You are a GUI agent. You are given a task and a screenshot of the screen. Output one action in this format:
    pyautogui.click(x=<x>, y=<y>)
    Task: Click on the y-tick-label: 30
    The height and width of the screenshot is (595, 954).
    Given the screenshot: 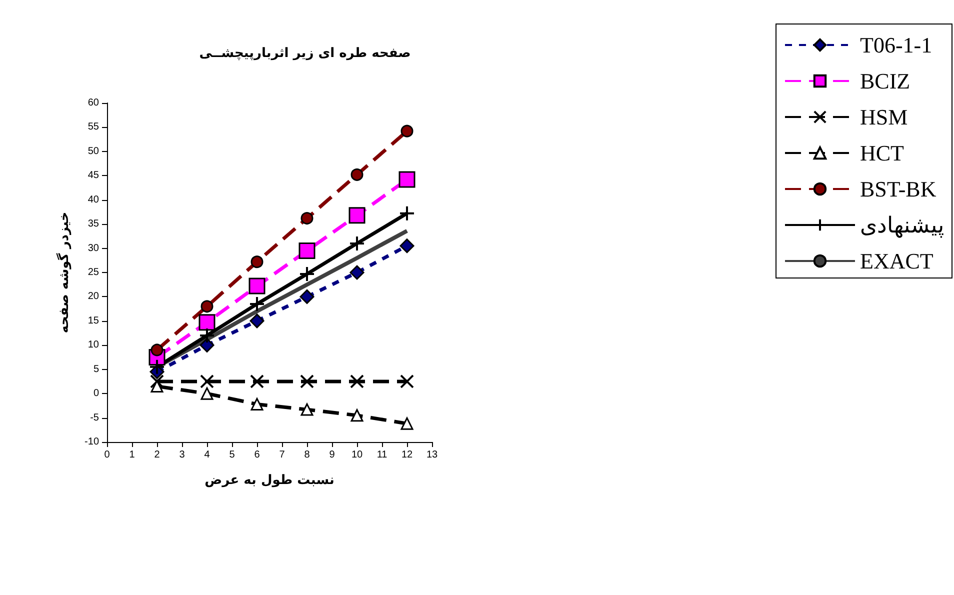 What is the action you would take?
    pyautogui.click(x=94, y=248)
    